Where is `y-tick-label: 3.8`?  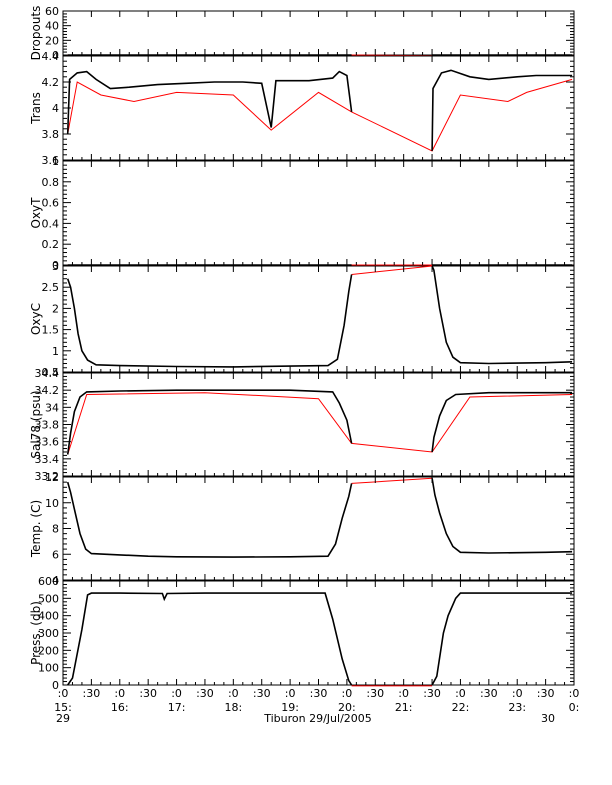
y-tick-label: 3.8 is located at coordinates (51, 134).